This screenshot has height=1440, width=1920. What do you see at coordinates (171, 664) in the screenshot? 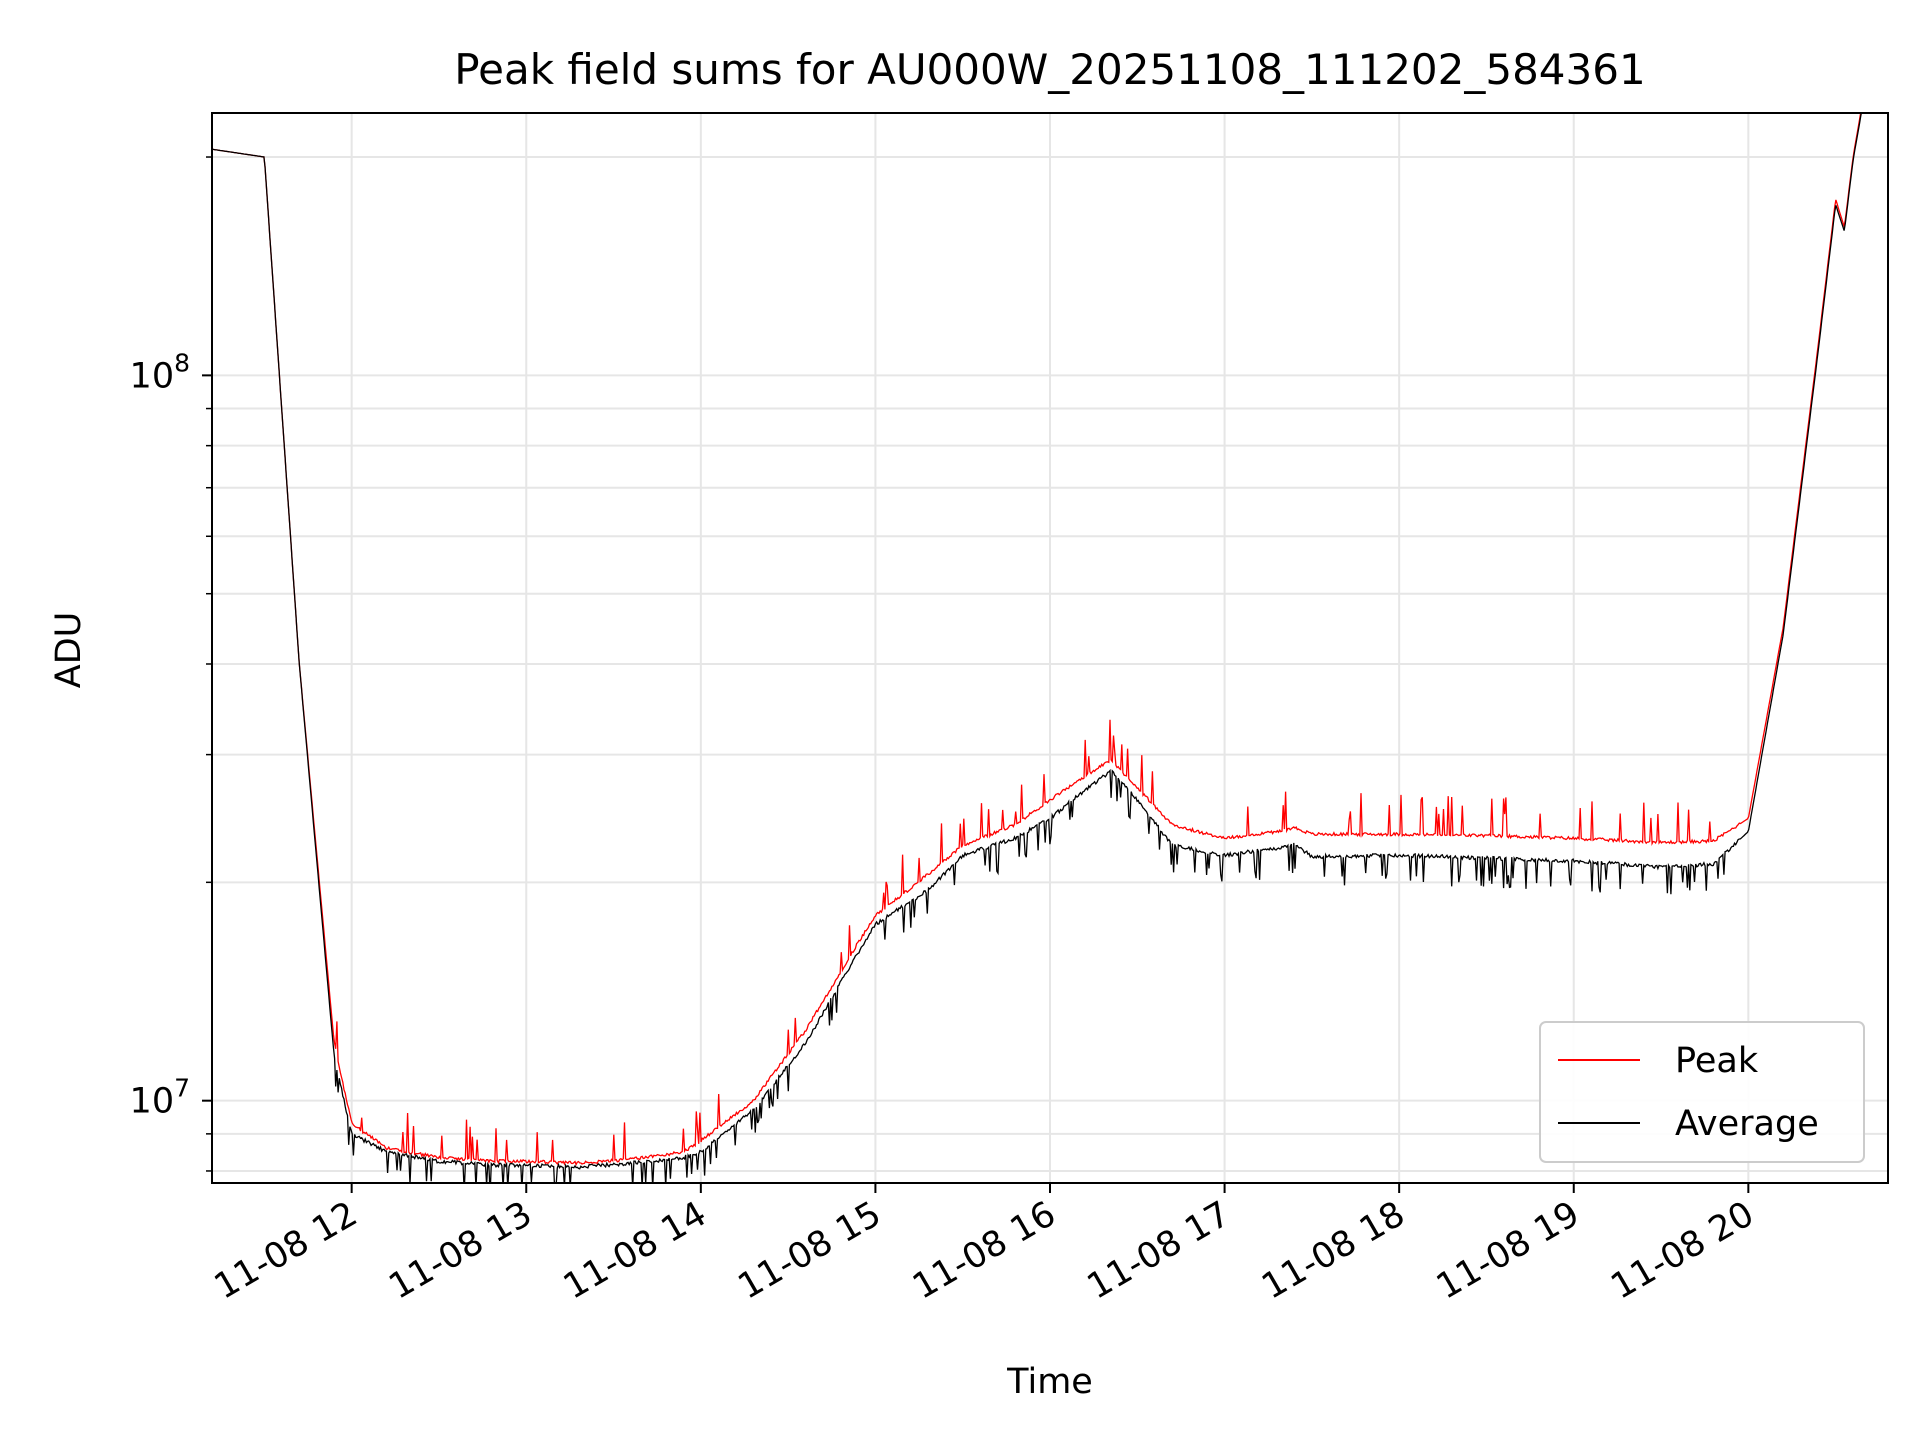
I see `y-axis: 10⁷ 10⁸` at bounding box center [171, 664].